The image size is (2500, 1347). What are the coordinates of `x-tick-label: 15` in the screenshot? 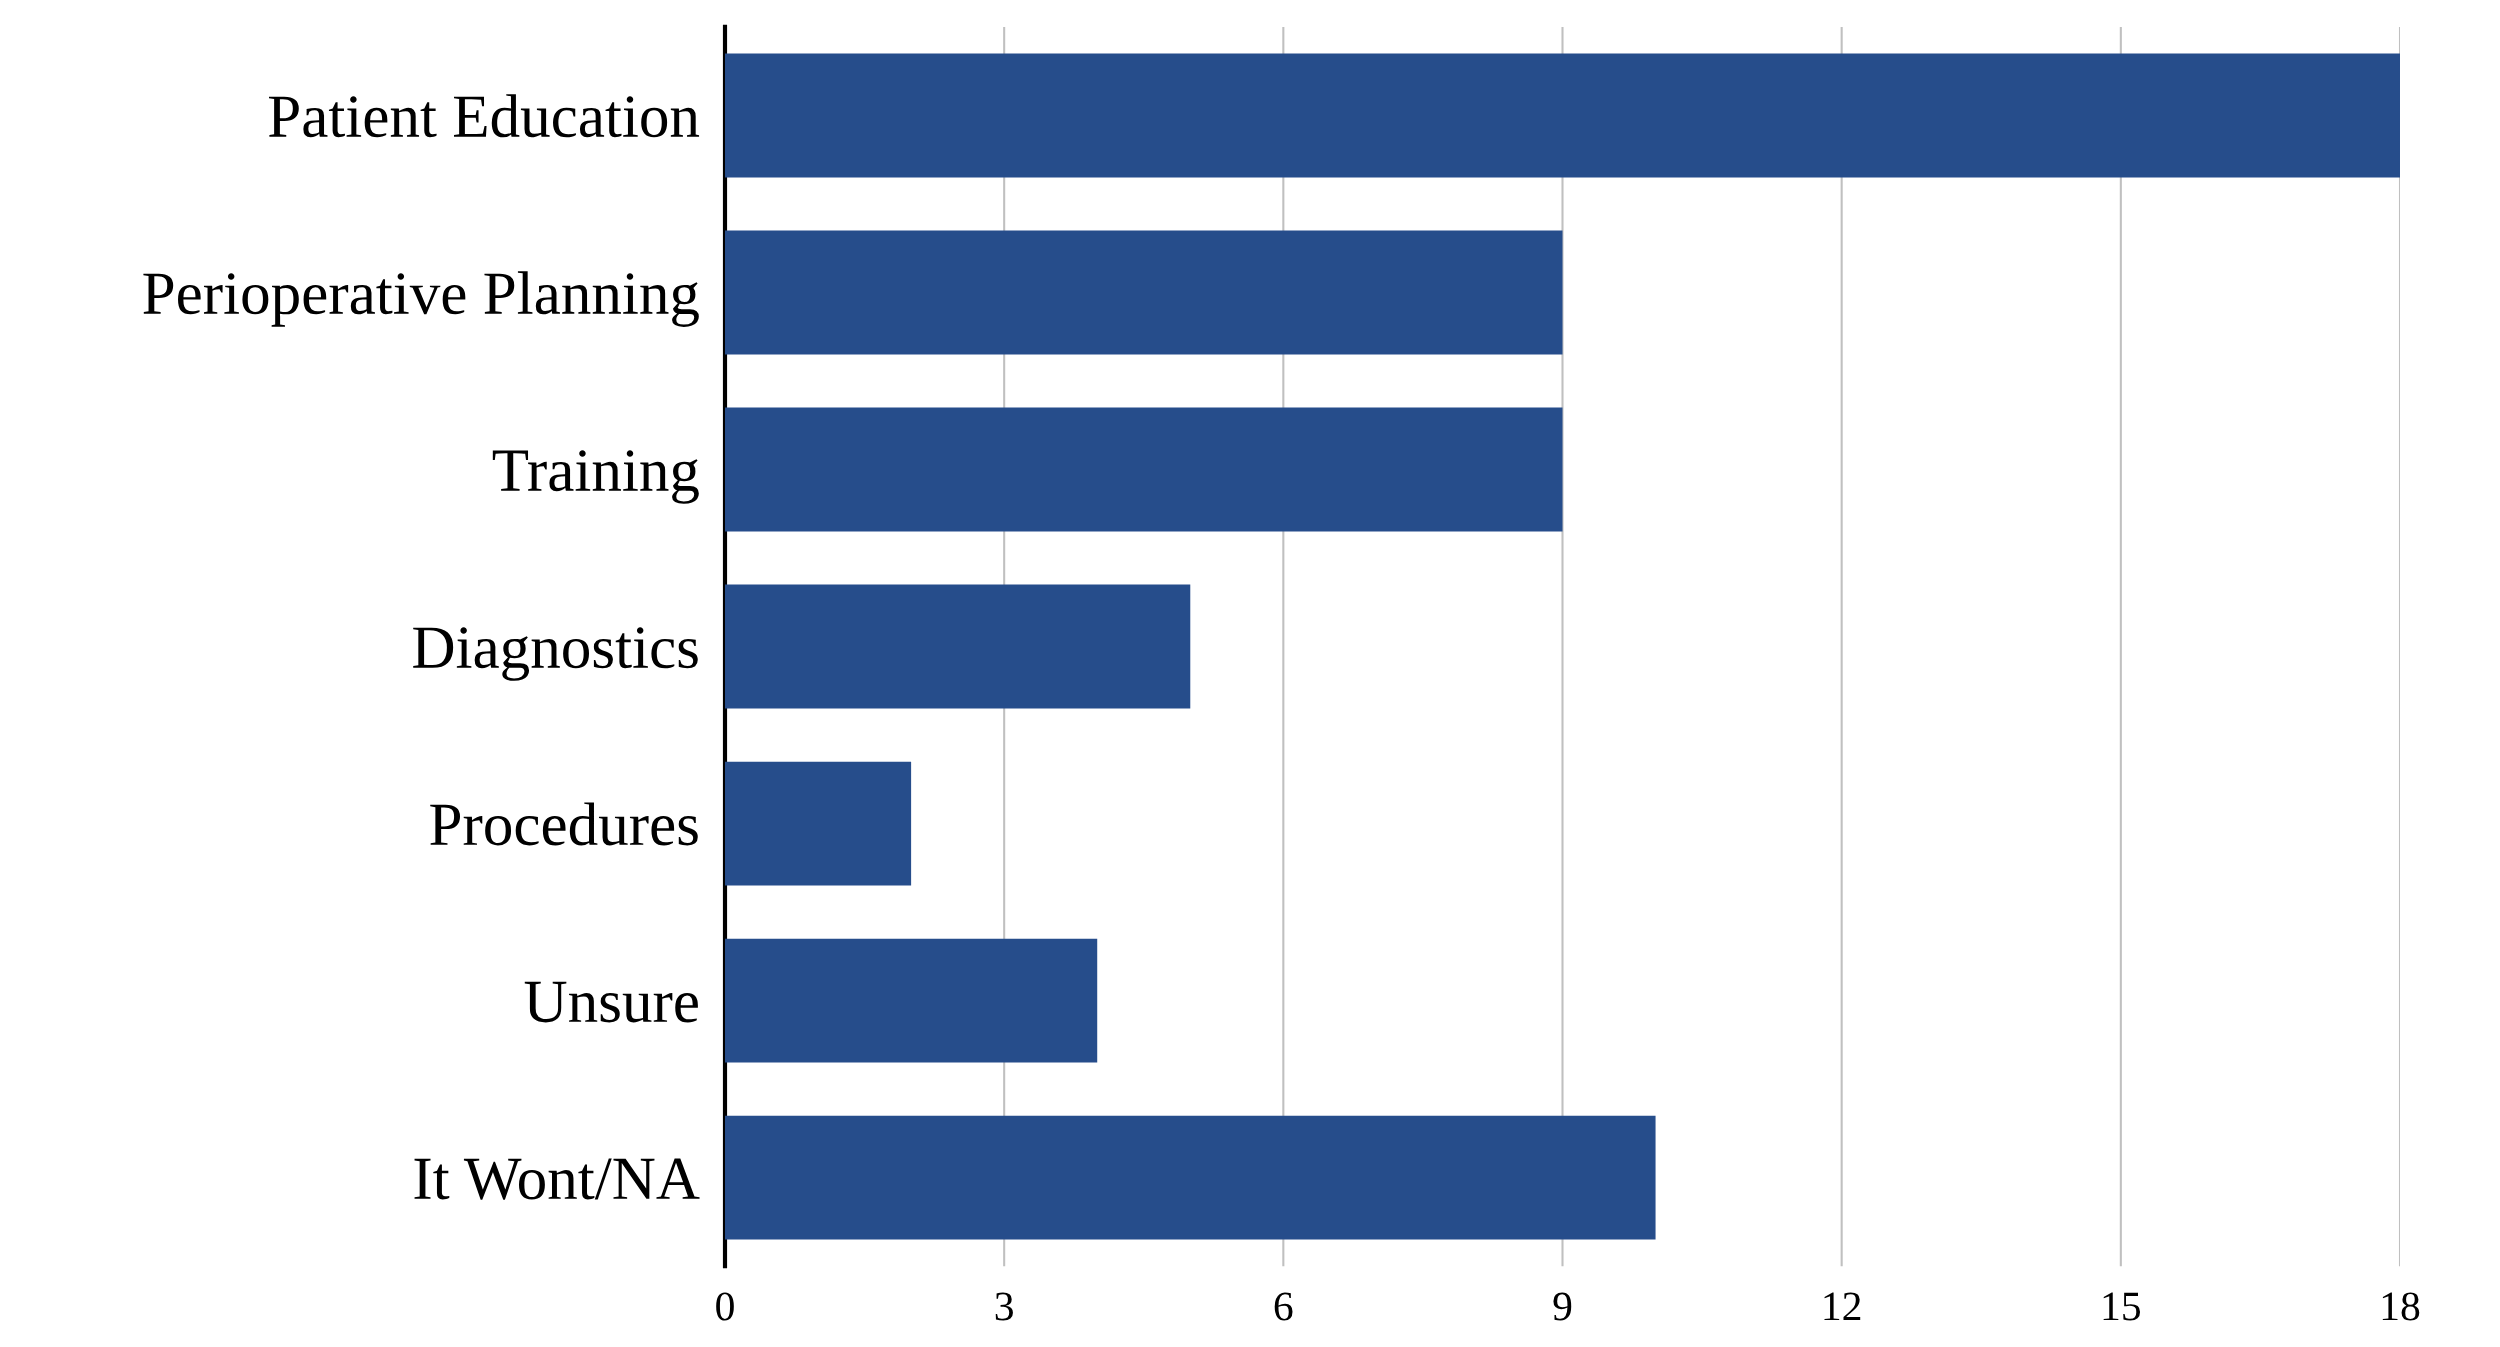 It's located at (2122, 1306).